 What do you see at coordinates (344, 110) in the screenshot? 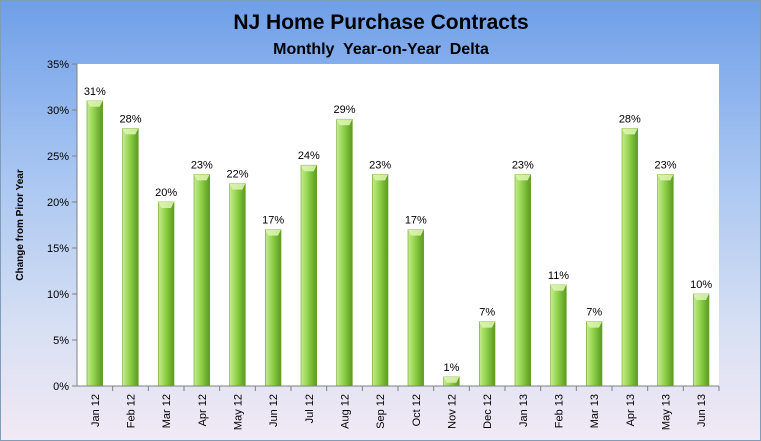
I see `data-label: 29%` at bounding box center [344, 110].